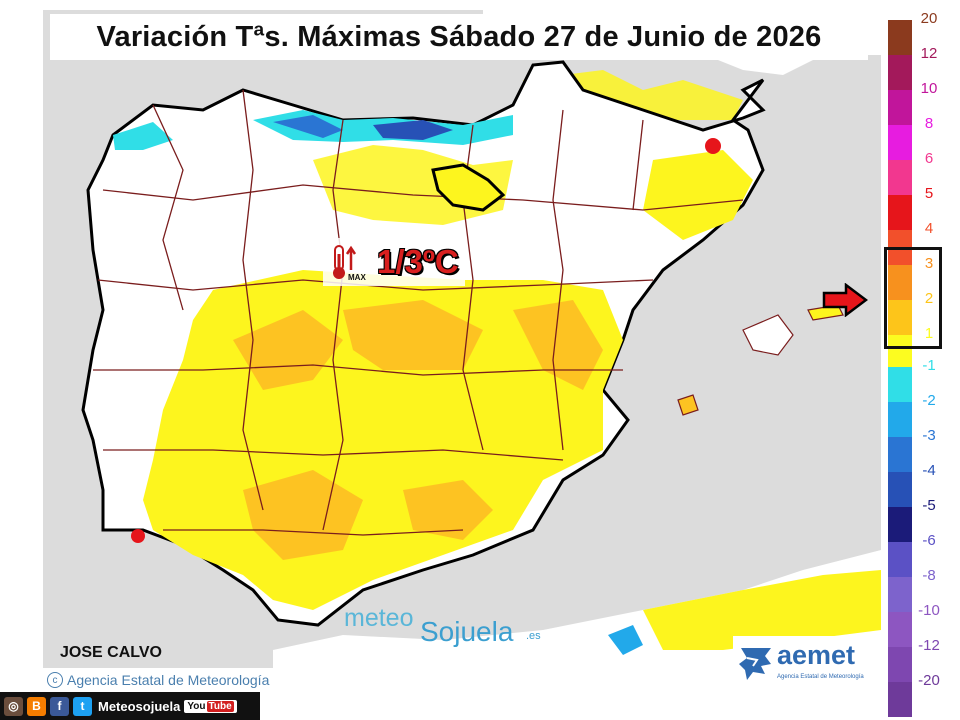 The height and width of the screenshot is (720, 960). I want to click on legend-label-warm-1: 12, so click(929, 53).